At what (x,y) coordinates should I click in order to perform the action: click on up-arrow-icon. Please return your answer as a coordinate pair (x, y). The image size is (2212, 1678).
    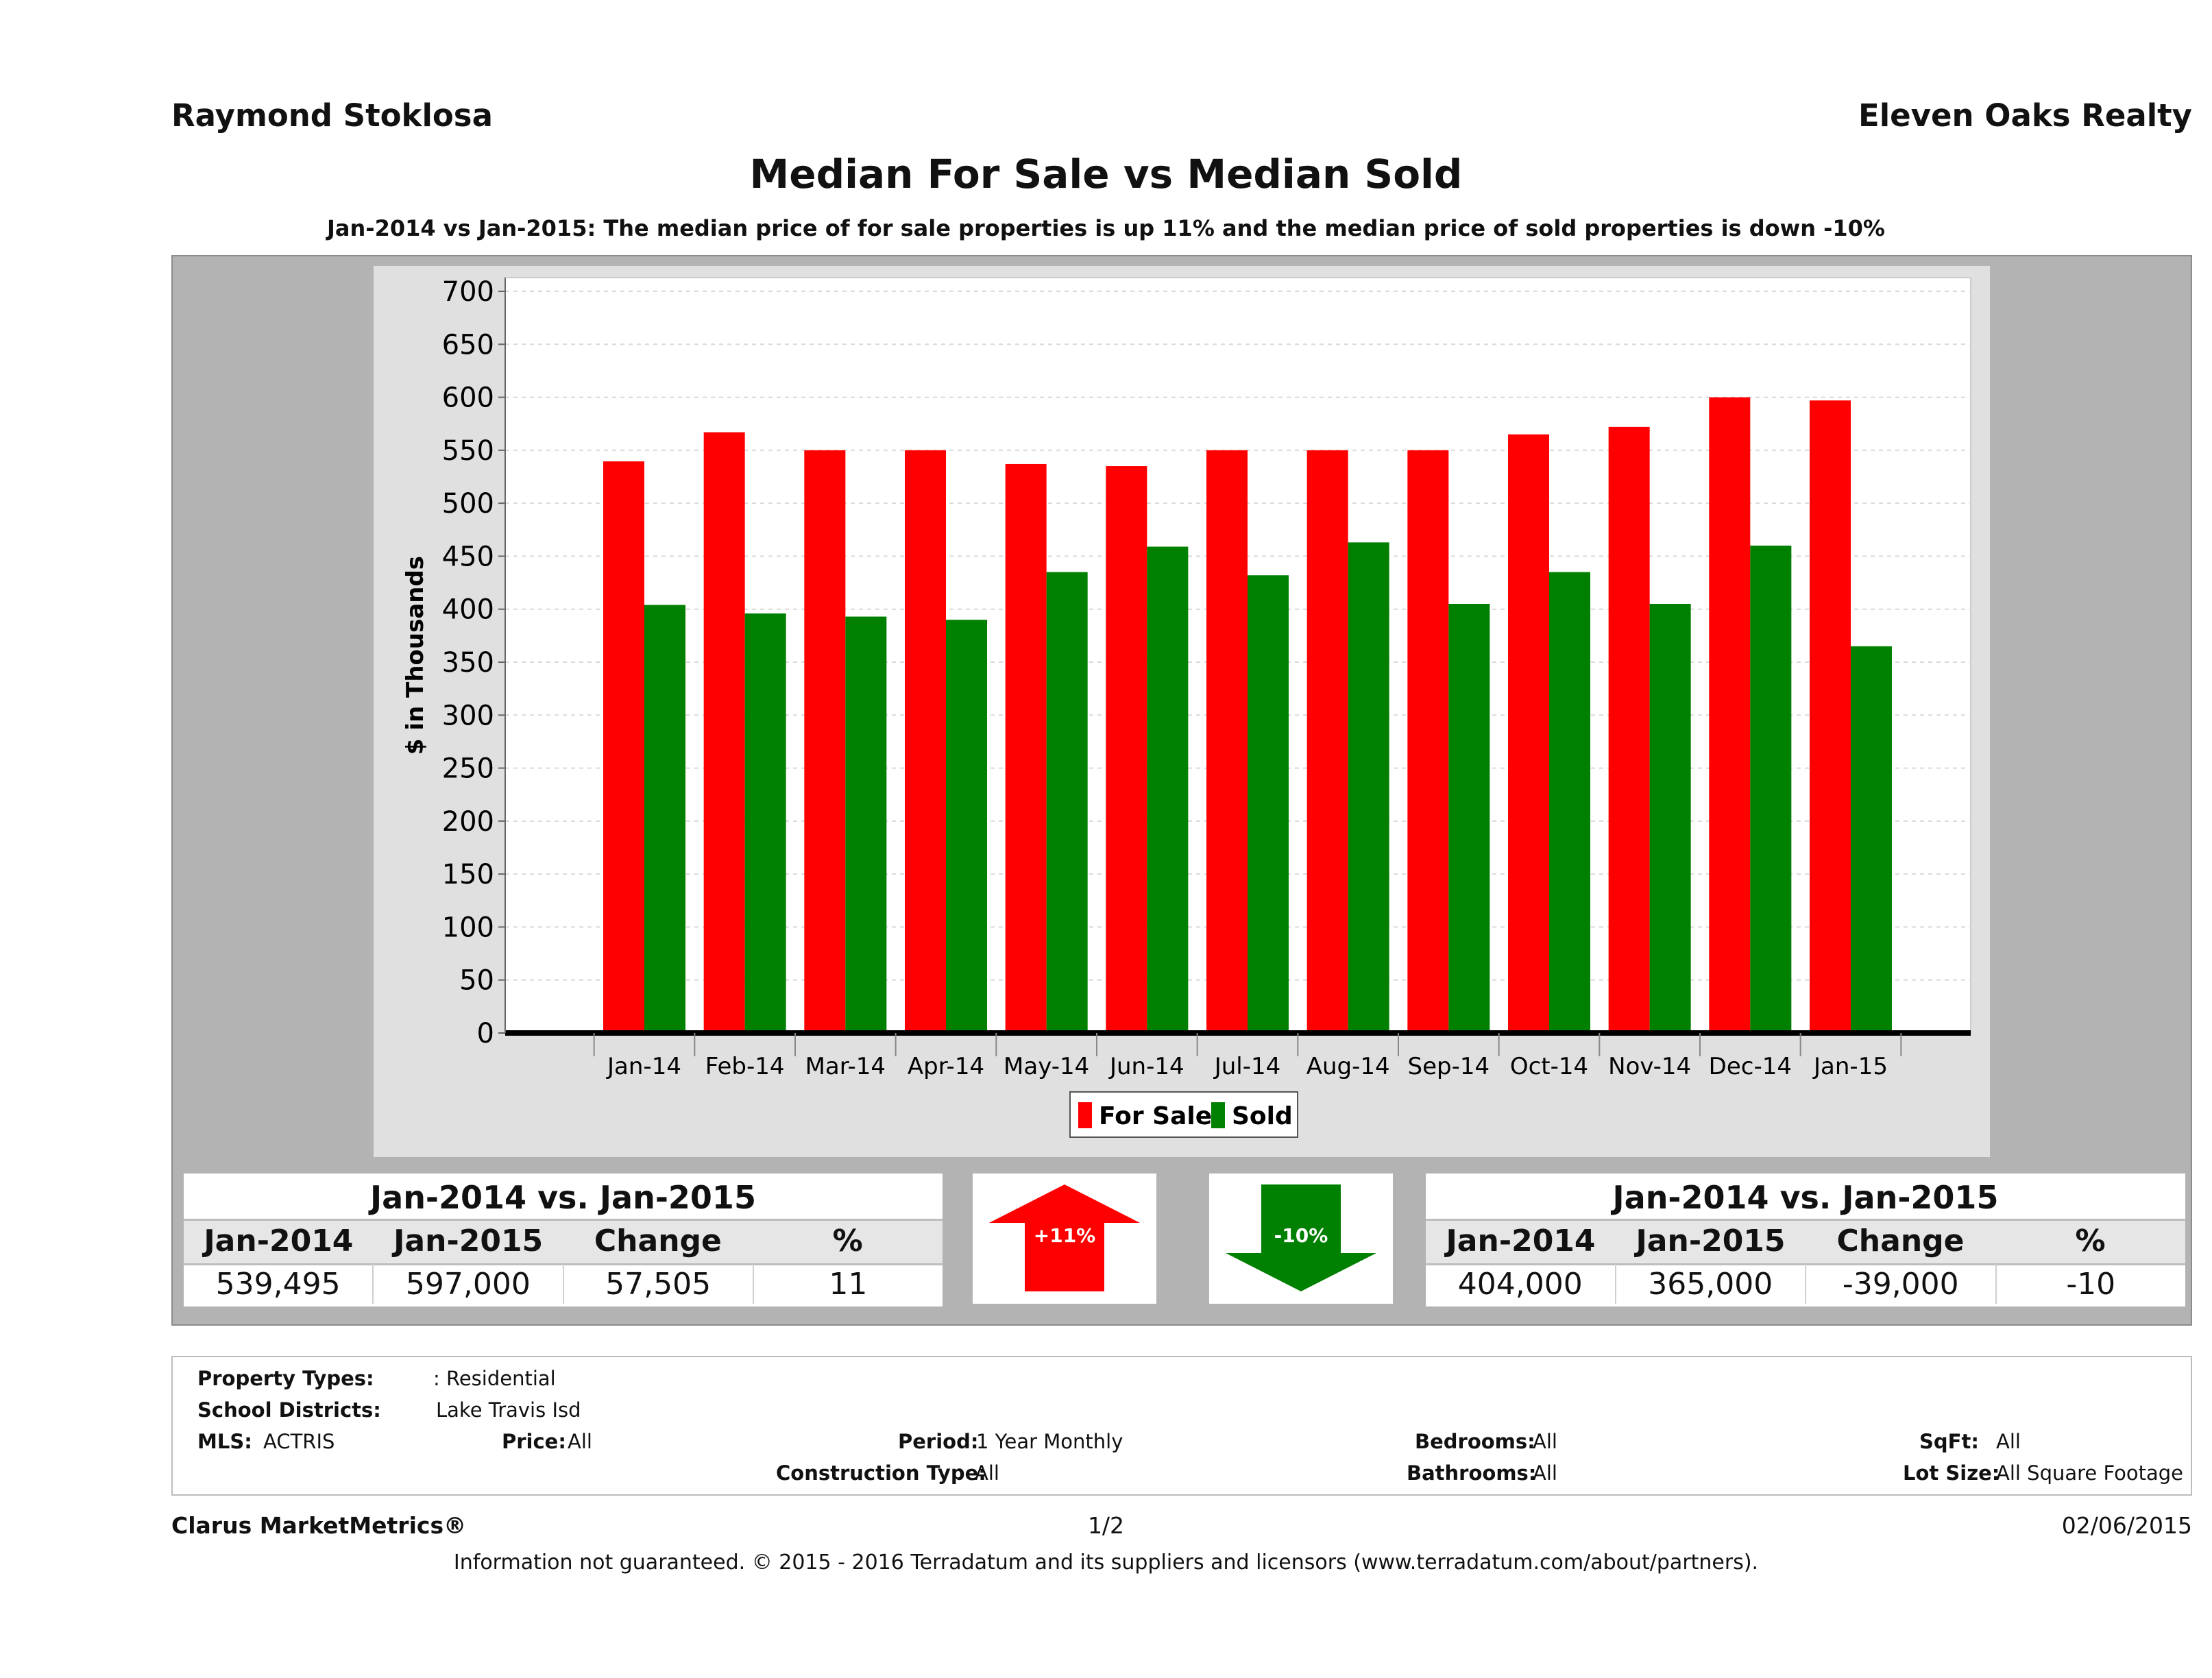
    Looking at the image, I should click on (1064, 1237).